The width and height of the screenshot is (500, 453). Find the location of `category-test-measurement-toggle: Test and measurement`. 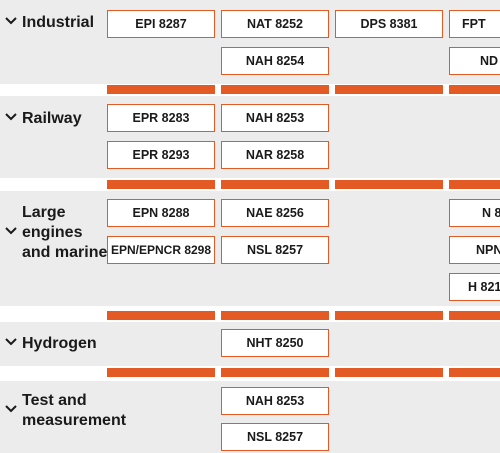

category-test-measurement-toggle: Test and measurement is located at coordinates (63, 411).